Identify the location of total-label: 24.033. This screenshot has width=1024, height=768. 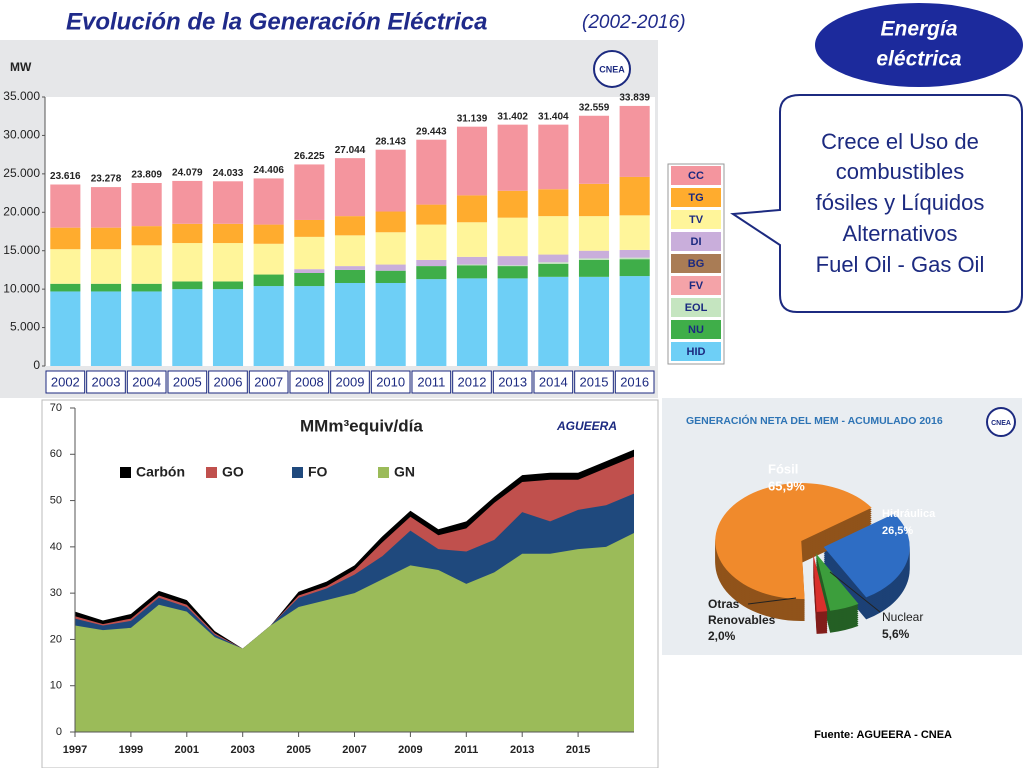
(228, 173).